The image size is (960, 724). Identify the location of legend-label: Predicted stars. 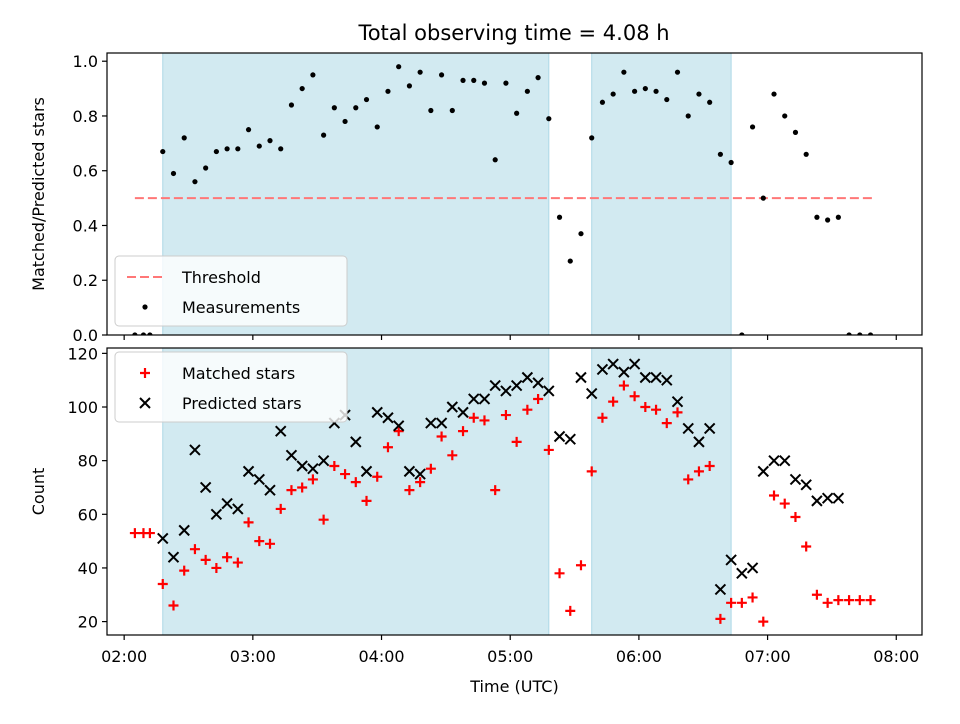
(242, 403).